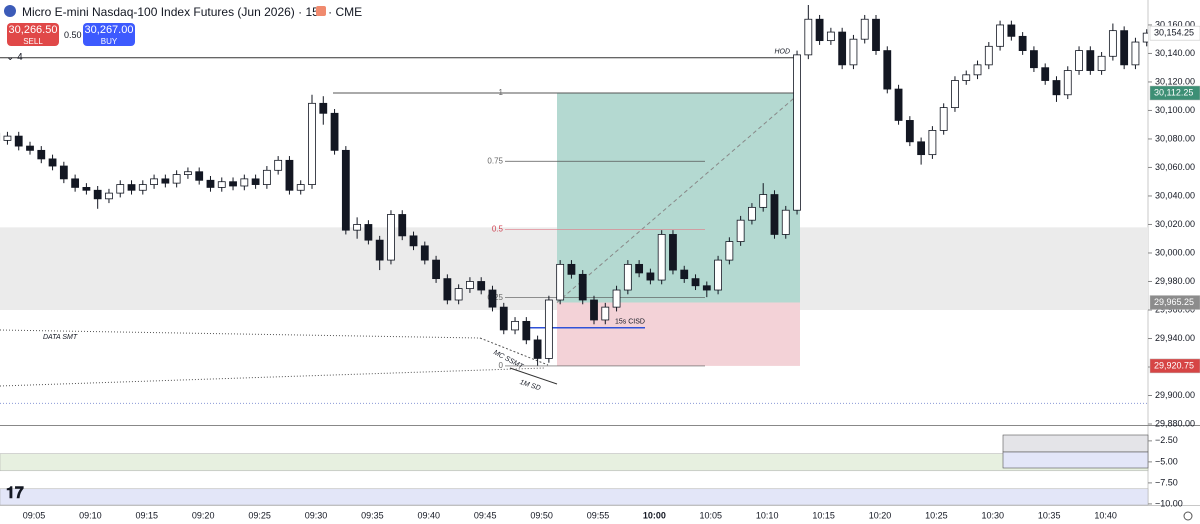  Describe the element at coordinates (711, 515) in the screenshot. I see `x-tick-label: 10:05` at that location.